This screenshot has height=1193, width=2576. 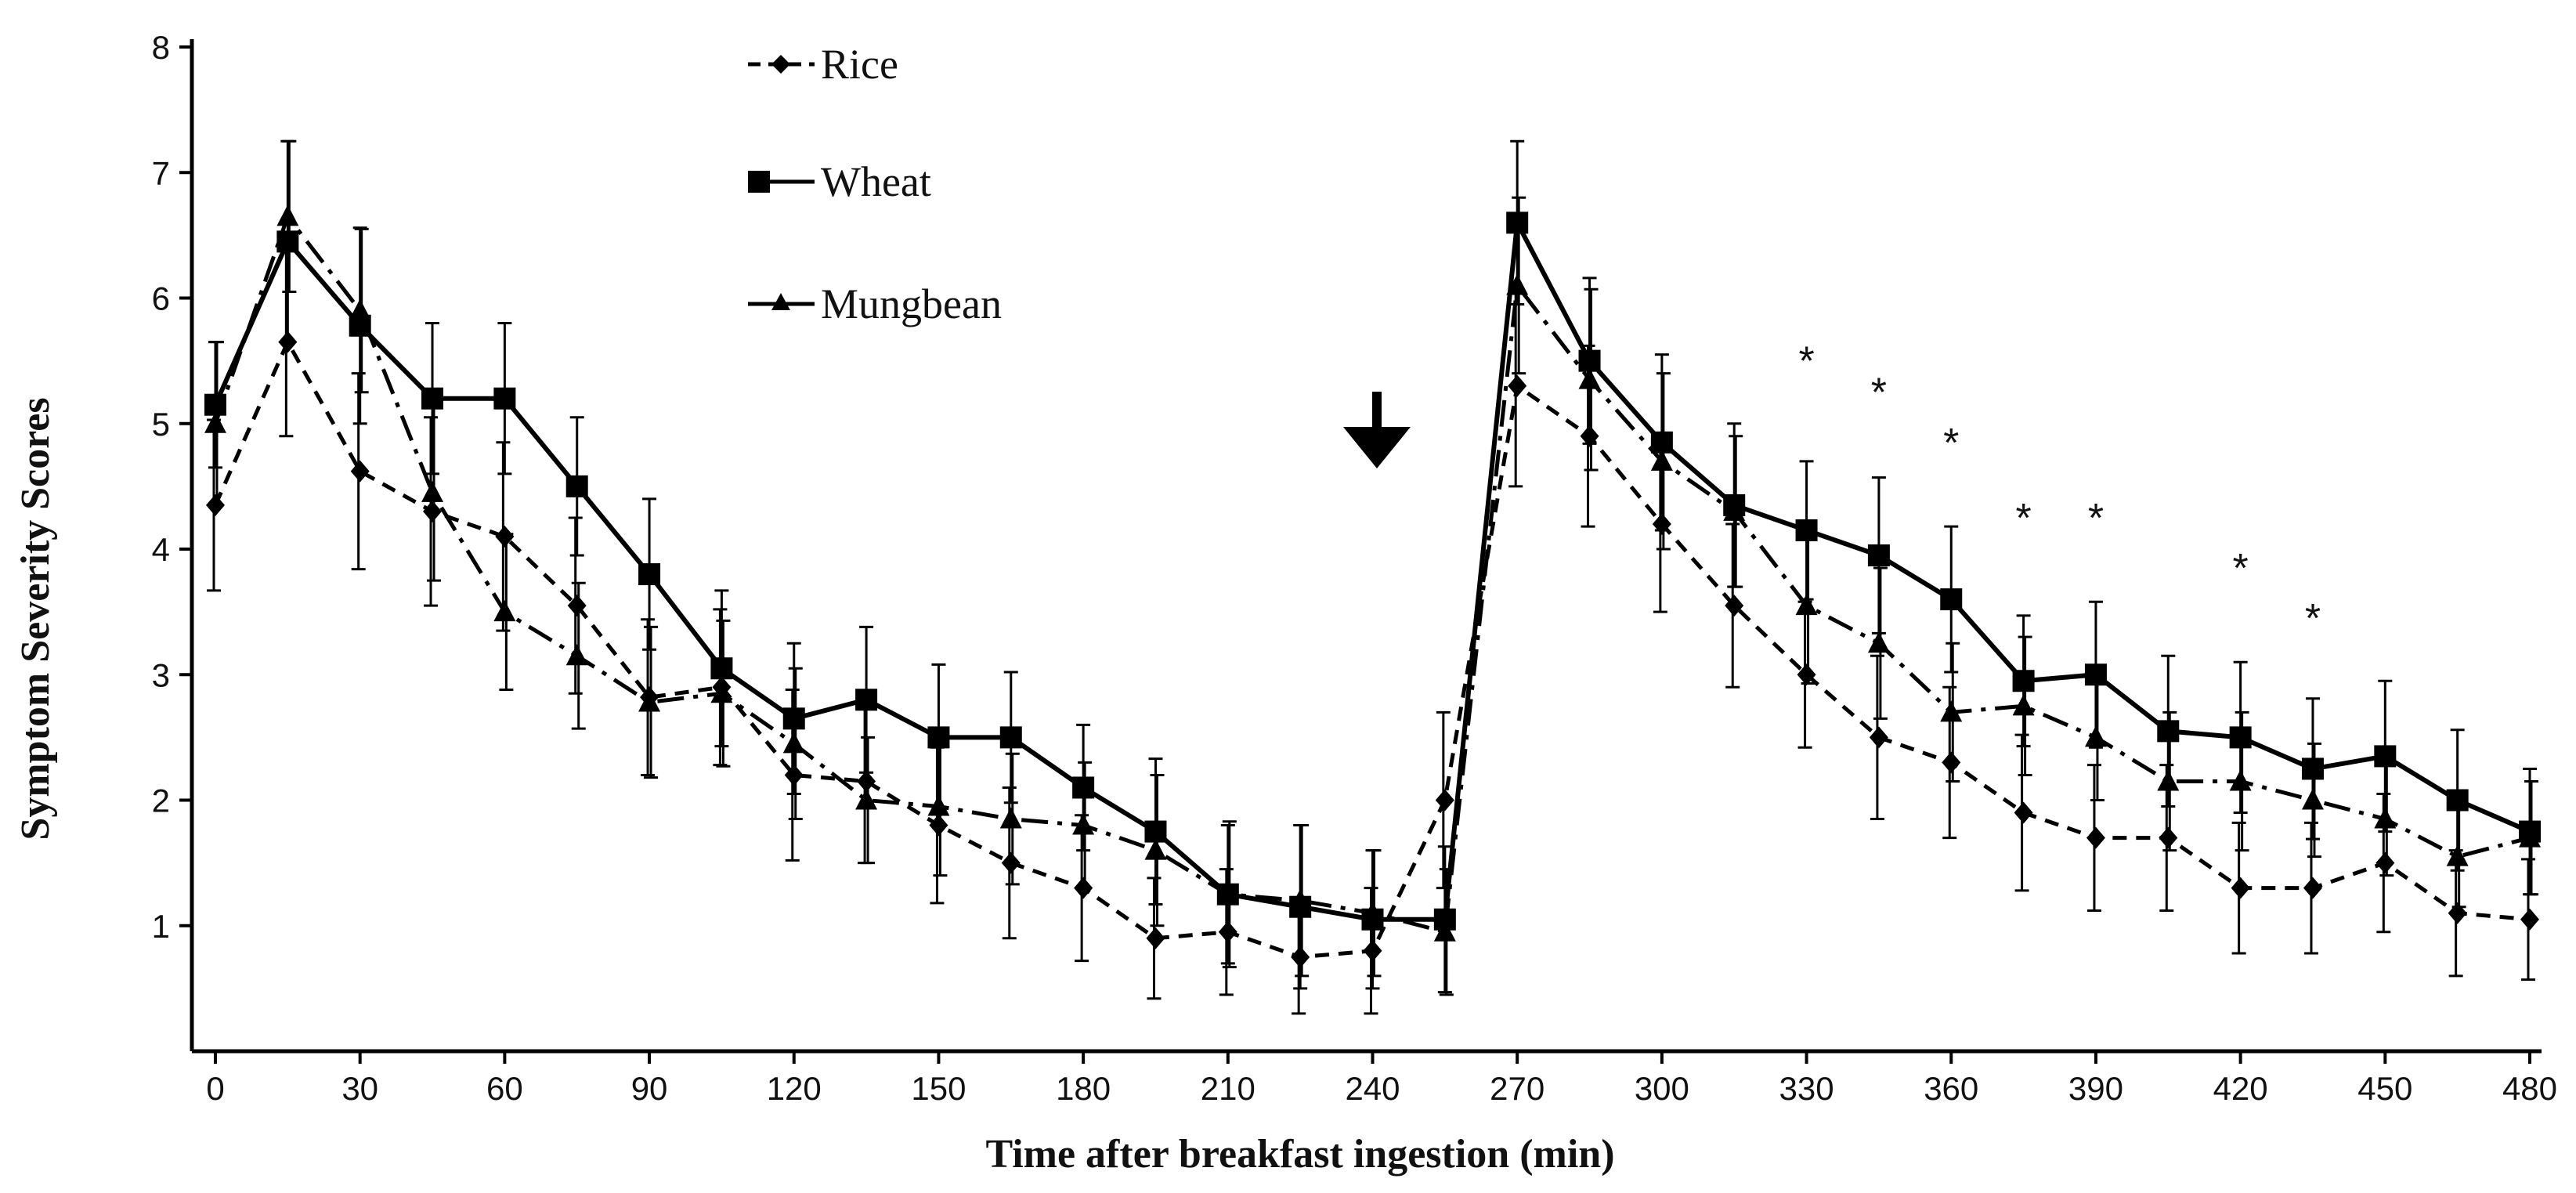 What do you see at coordinates (504, 1088) in the screenshot?
I see `x-tick-label: 60` at bounding box center [504, 1088].